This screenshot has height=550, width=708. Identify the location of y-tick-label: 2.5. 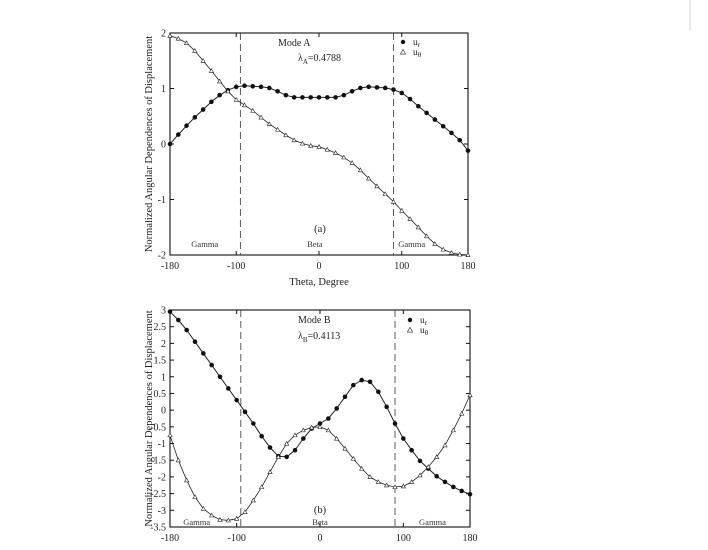
(160, 327).